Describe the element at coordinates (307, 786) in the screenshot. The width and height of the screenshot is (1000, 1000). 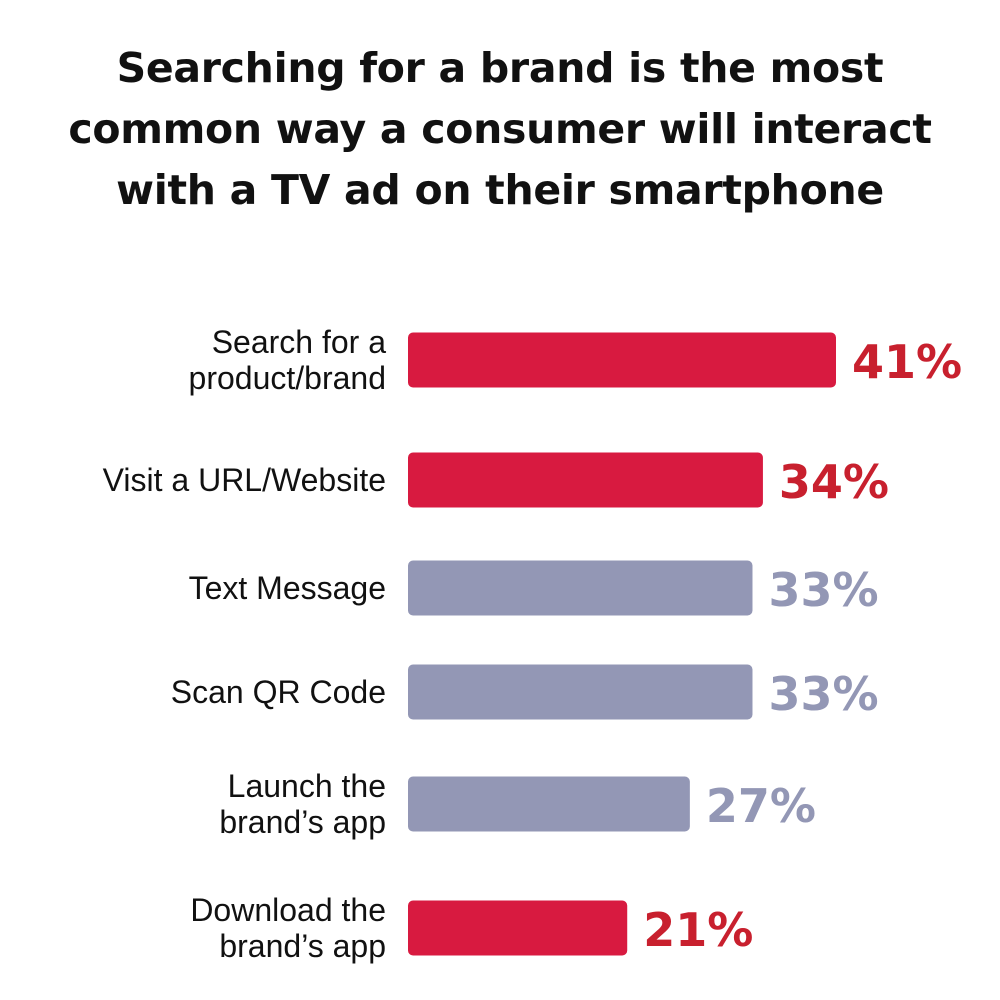
I see `category-label: Launch the` at that location.